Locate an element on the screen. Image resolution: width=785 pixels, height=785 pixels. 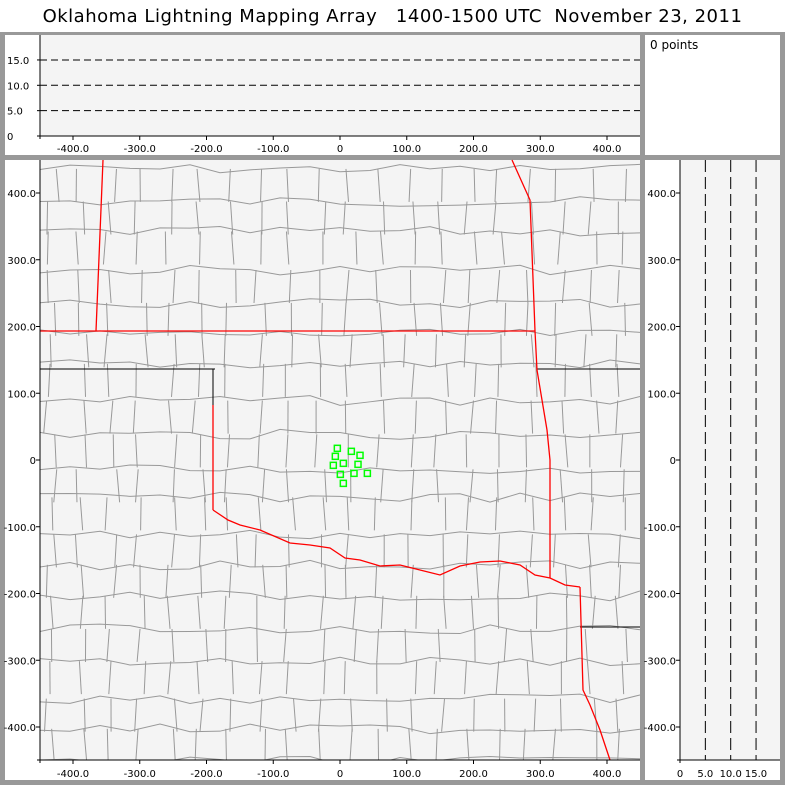
y-tick-label: 100.0 is located at coordinates (661, 394).